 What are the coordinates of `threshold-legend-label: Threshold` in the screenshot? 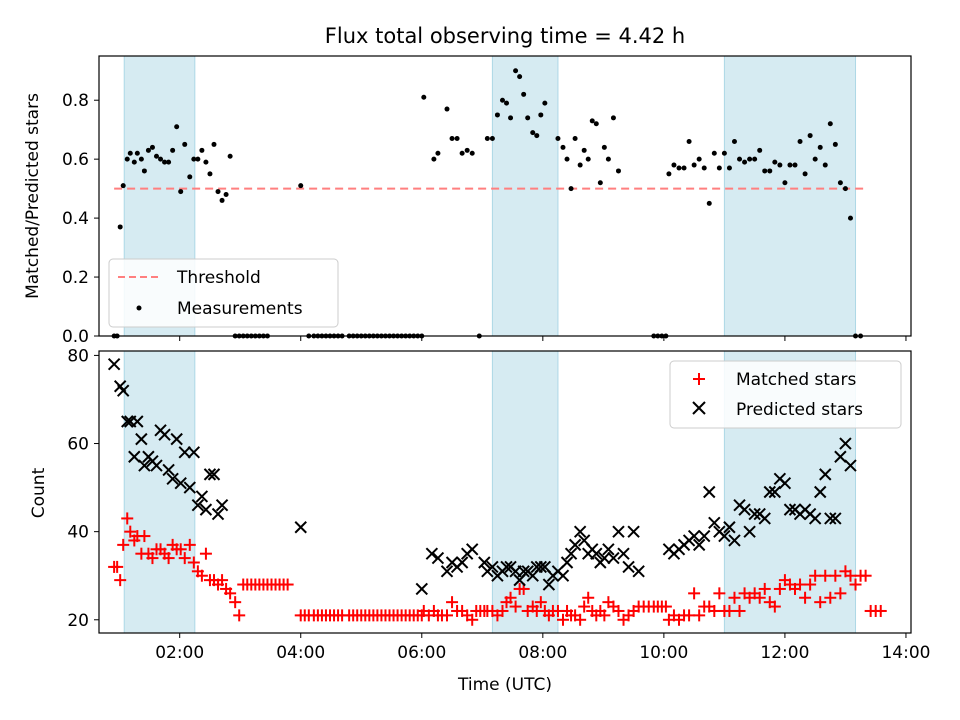 It's located at (218, 278).